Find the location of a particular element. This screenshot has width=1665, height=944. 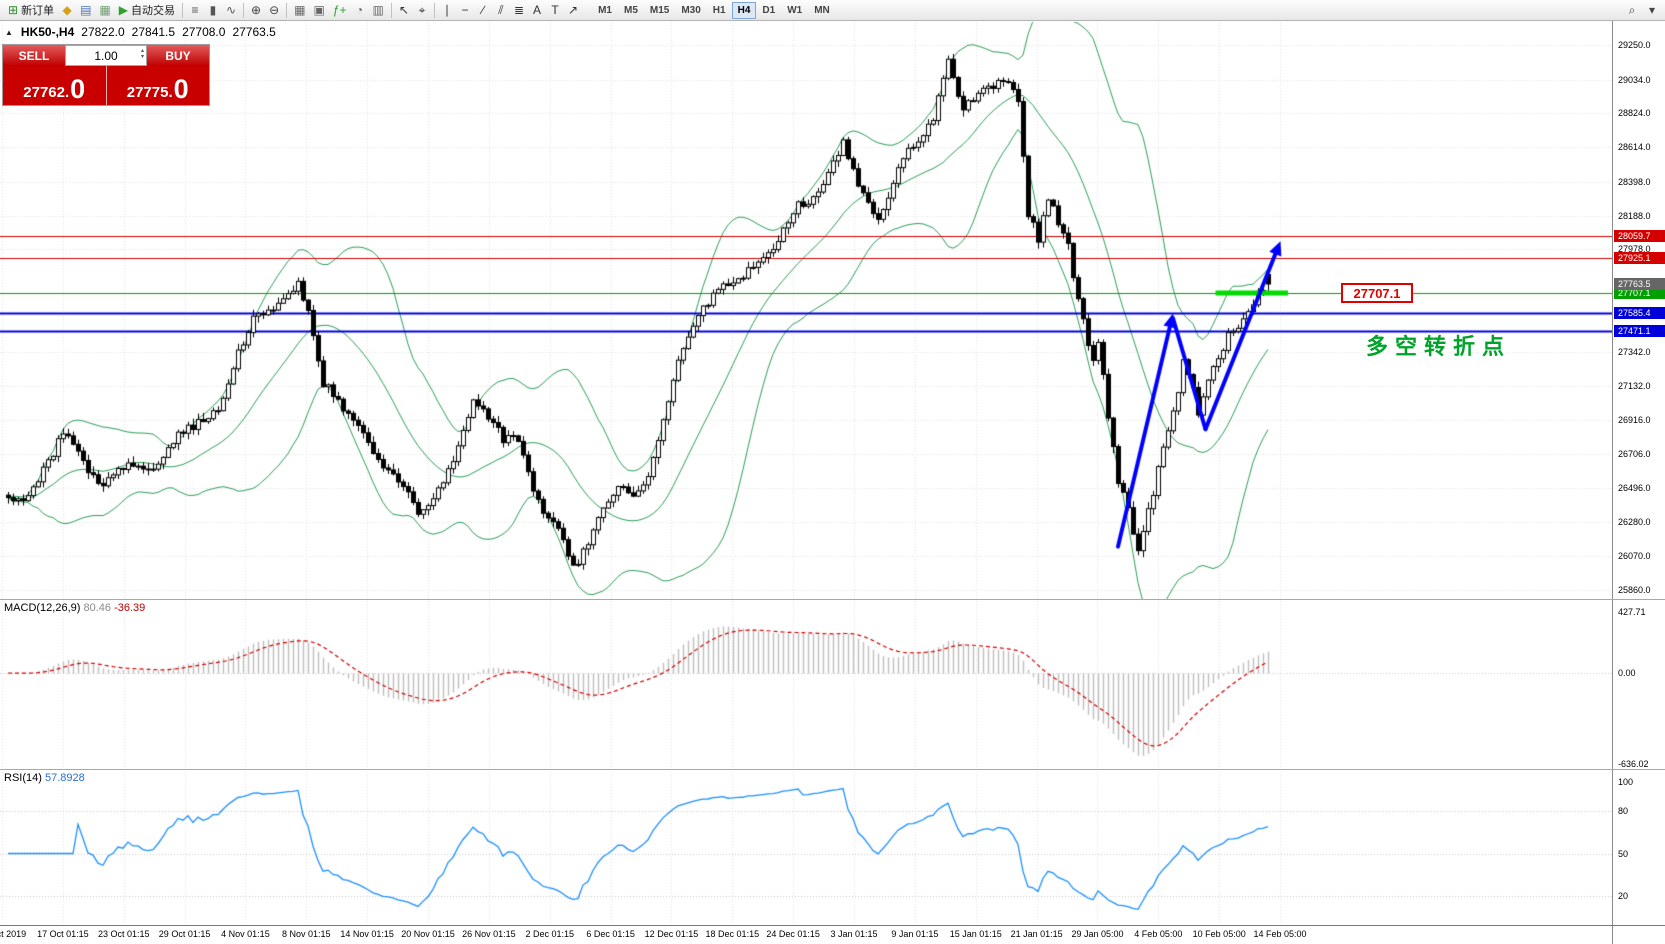

market-watch-button: ◆ is located at coordinates (67, 10).